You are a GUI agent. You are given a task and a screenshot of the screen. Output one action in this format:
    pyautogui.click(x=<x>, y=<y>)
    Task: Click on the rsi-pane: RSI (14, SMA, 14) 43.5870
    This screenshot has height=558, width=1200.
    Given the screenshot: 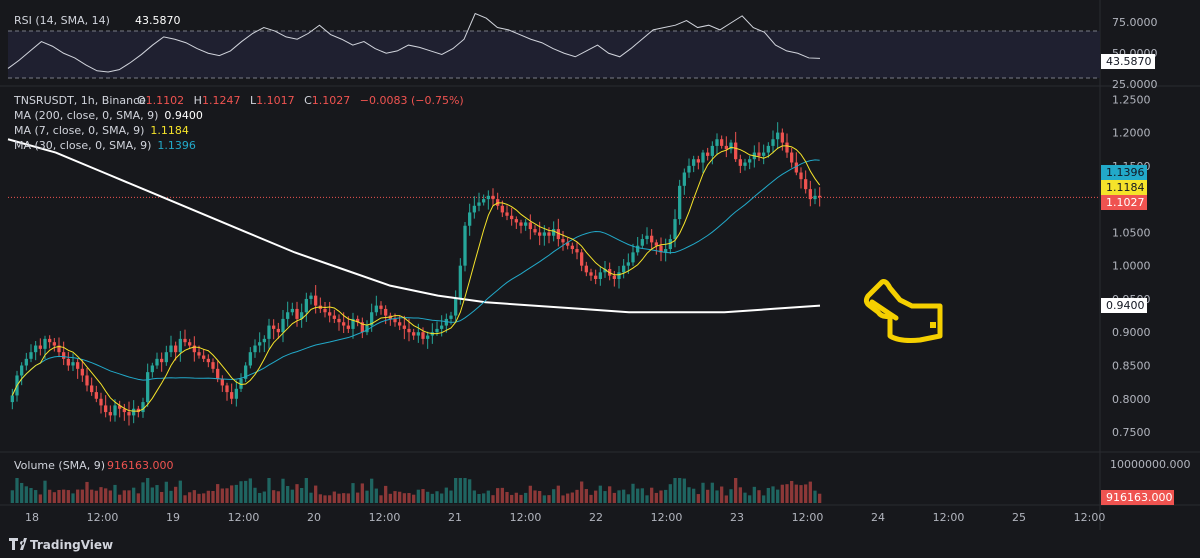 What is the action you would take?
    pyautogui.click(x=553, y=45)
    